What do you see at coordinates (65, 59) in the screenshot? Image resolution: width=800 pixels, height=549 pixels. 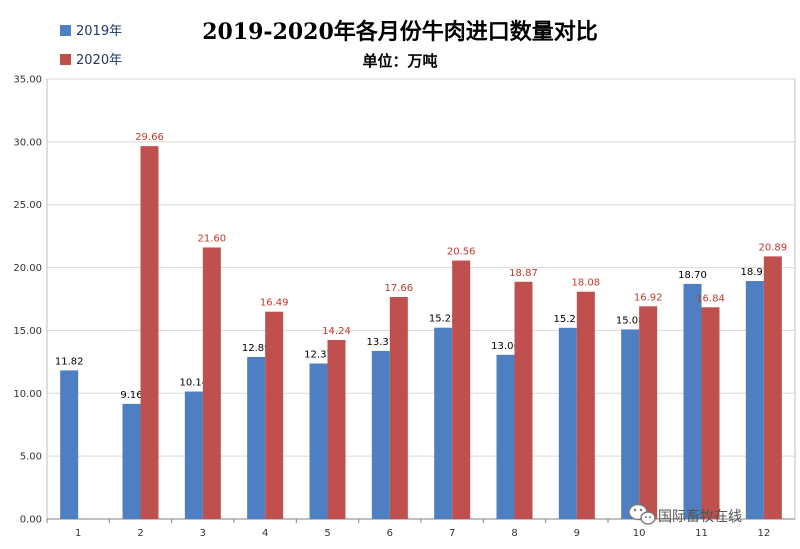 I see `legend-swatch-2020` at bounding box center [65, 59].